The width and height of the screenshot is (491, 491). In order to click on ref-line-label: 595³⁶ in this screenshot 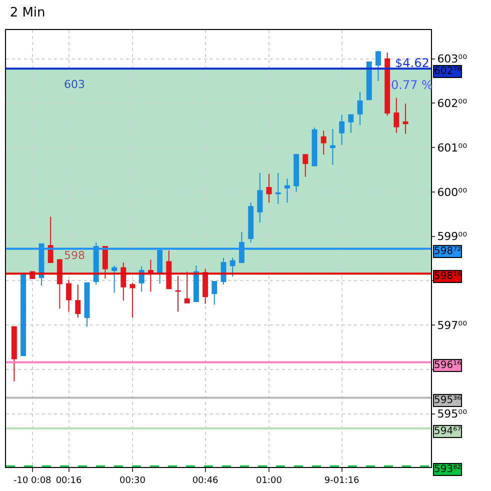, I will do `click(448, 400)`.